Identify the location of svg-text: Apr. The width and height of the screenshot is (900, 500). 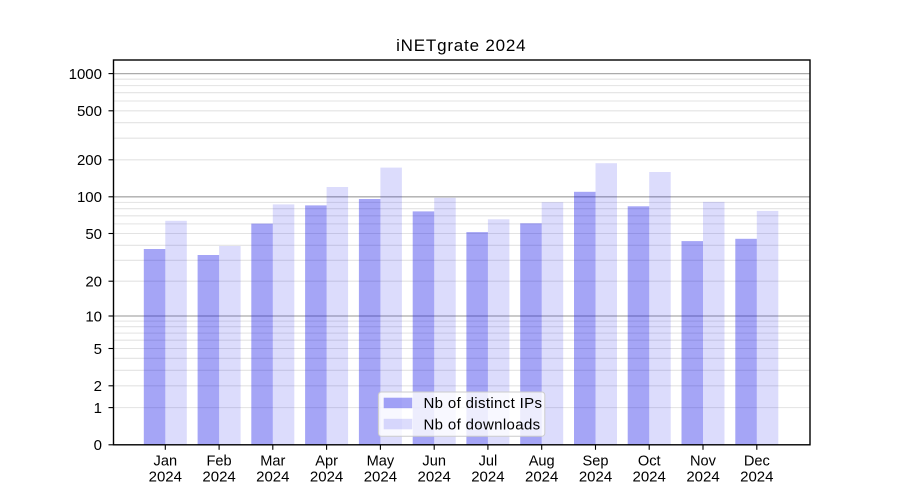
(326, 462).